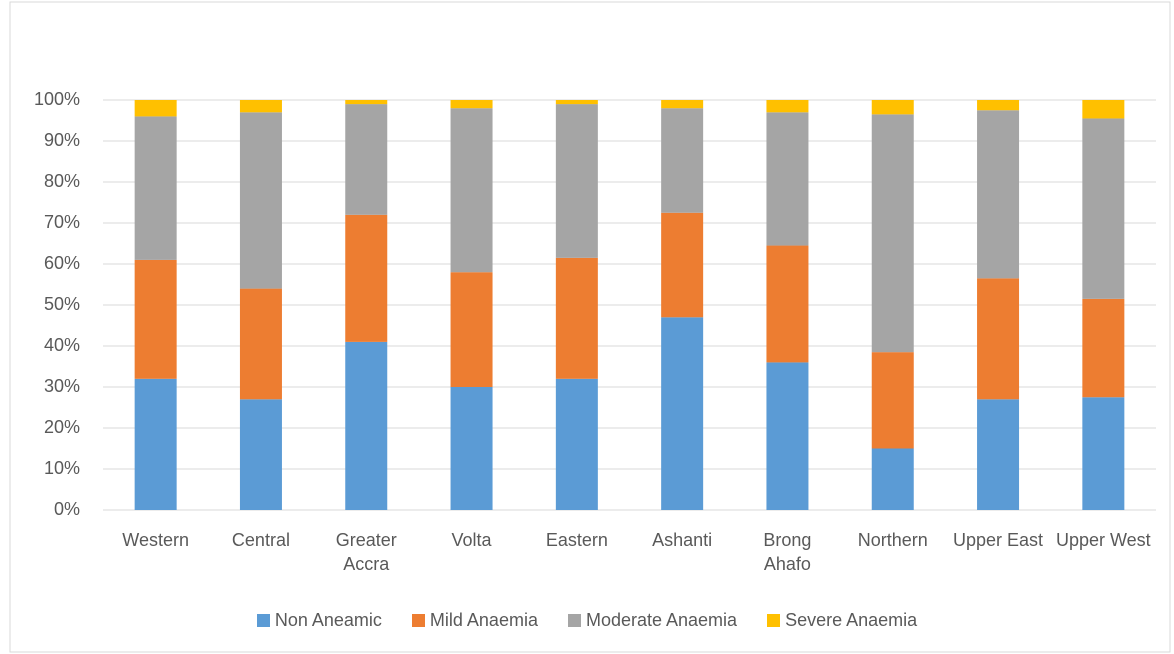 The width and height of the screenshot is (1174, 654). What do you see at coordinates (67, 509) in the screenshot?
I see `y-tick-label: 0%` at bounding box center [67, 509].